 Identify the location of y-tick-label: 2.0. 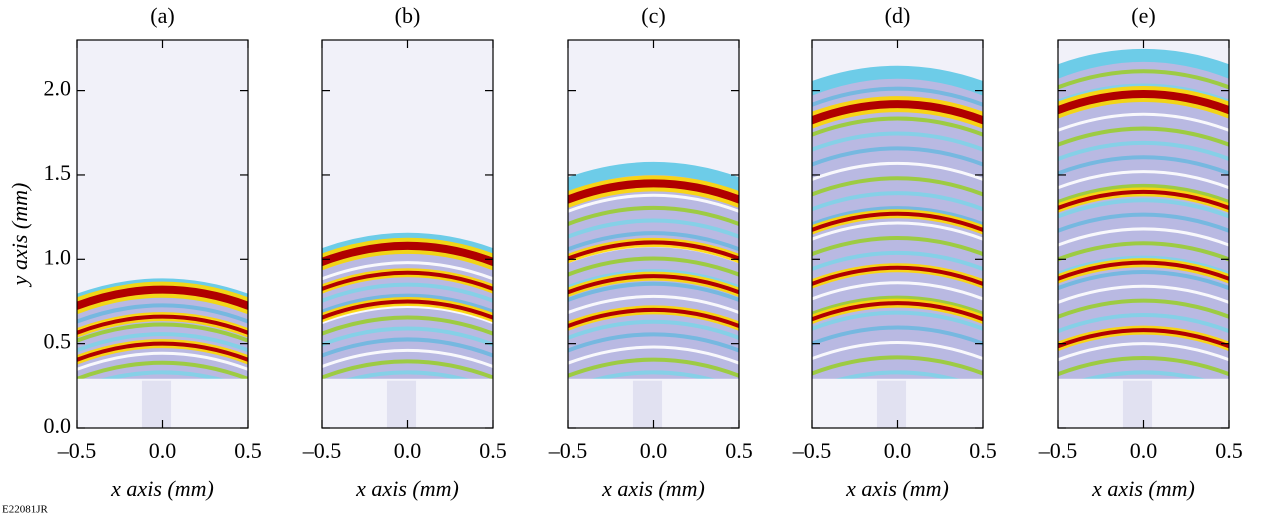
(58, 88).